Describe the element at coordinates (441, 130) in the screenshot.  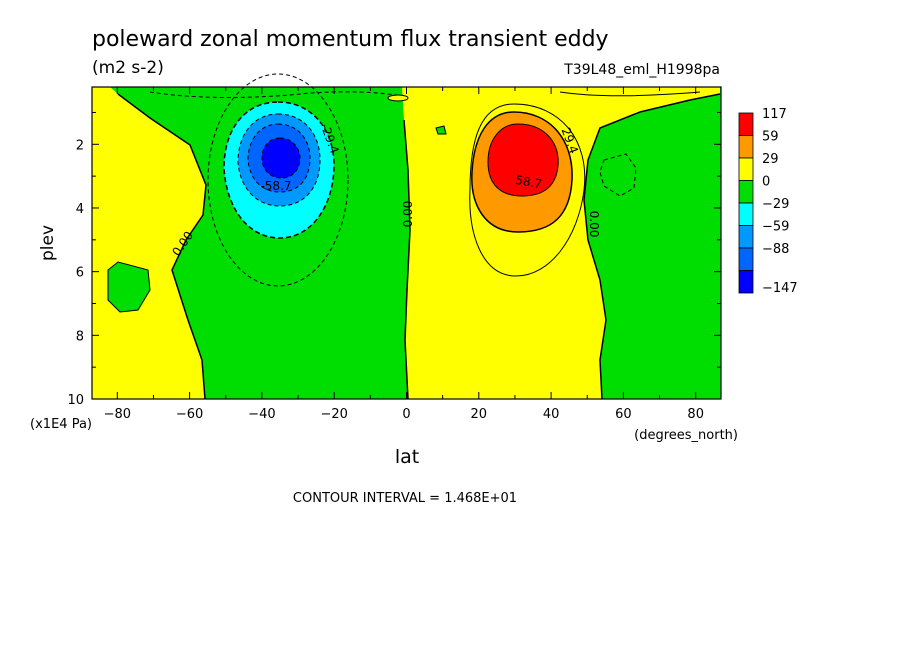
I see `region-small-blob` at that location.